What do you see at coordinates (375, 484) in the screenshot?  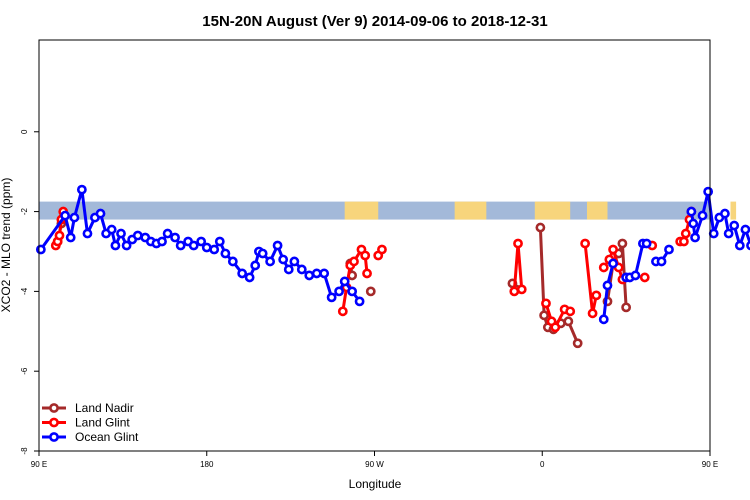 I see `x-axis-label: Longitude` at bounding box center [375, 484].